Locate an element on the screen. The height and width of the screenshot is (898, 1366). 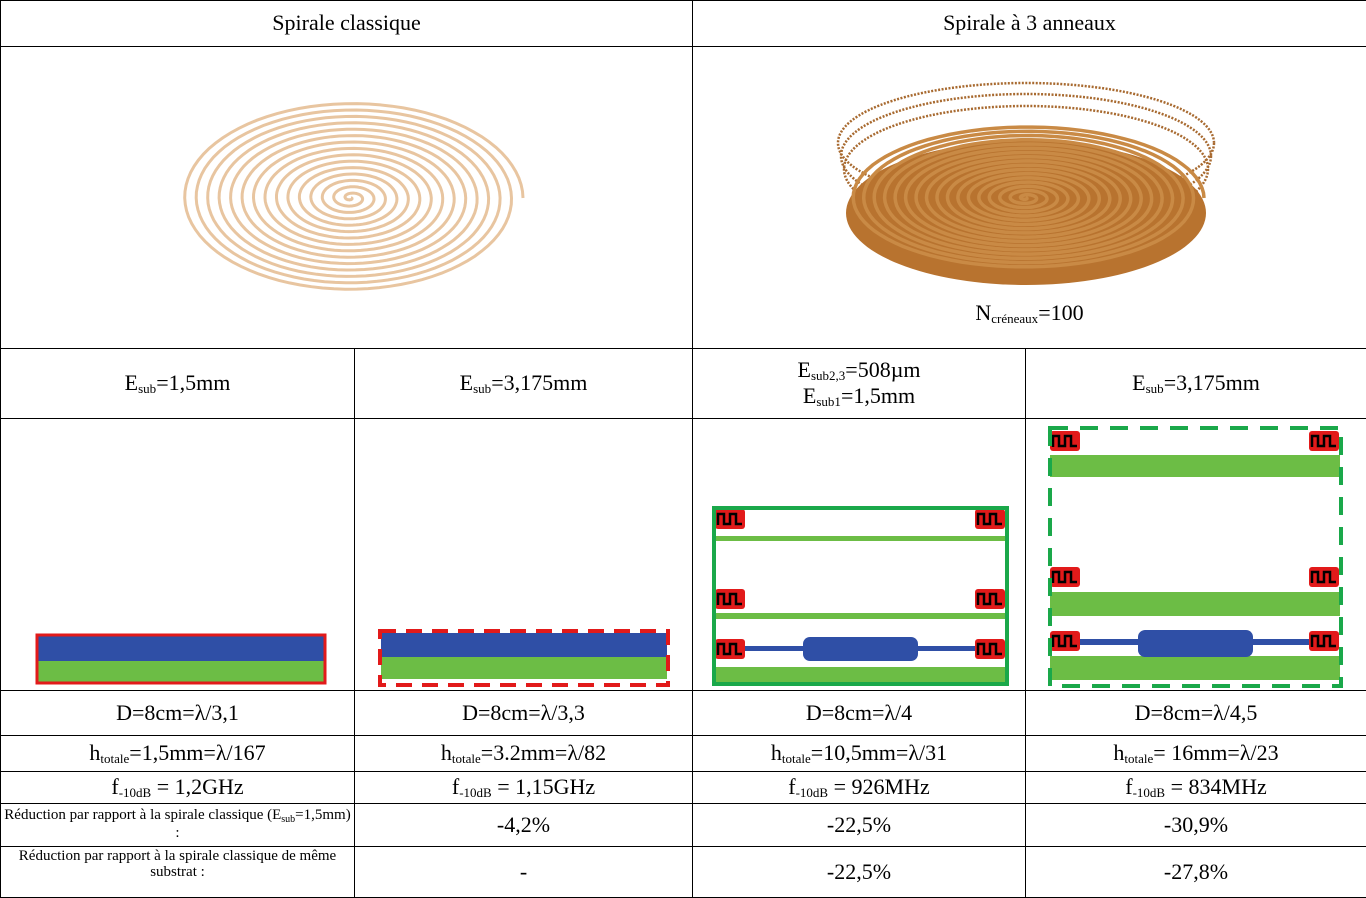
text: D=8cm=λ/3,3 is located at coordinates (523, 712).